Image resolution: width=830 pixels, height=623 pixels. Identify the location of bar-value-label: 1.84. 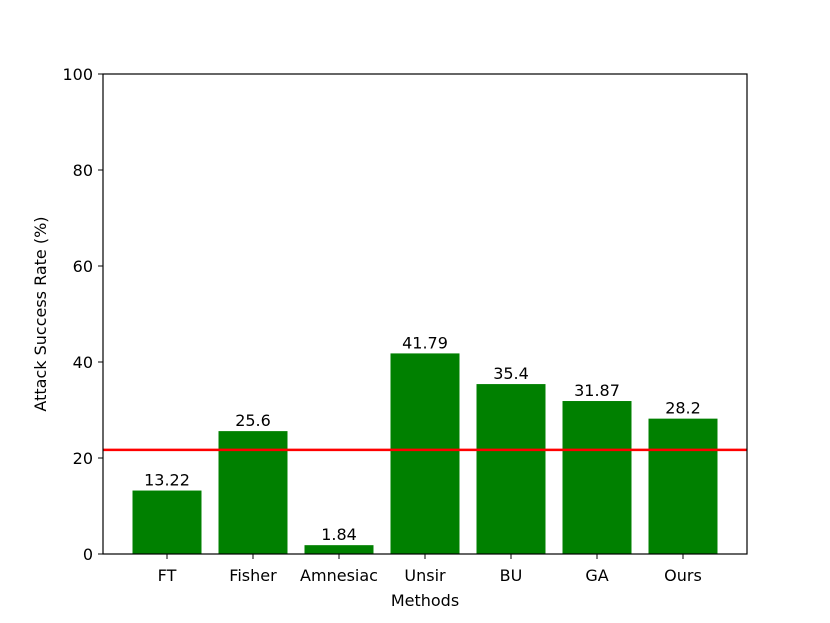
(339, 534).